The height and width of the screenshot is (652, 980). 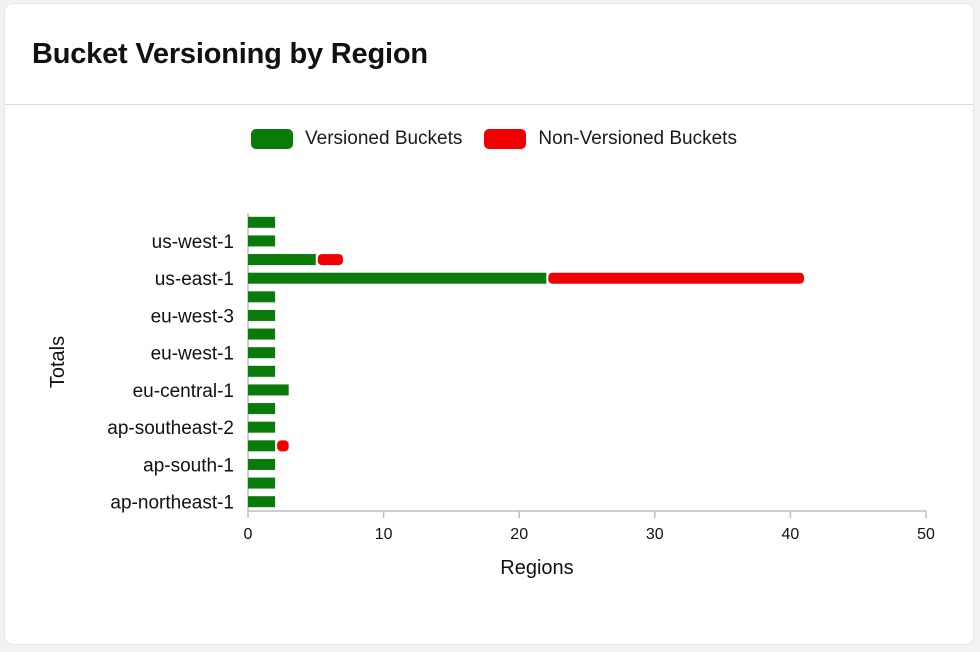 I want to click on y-tick-label: ap-south-1, so click(x=188, y=465).